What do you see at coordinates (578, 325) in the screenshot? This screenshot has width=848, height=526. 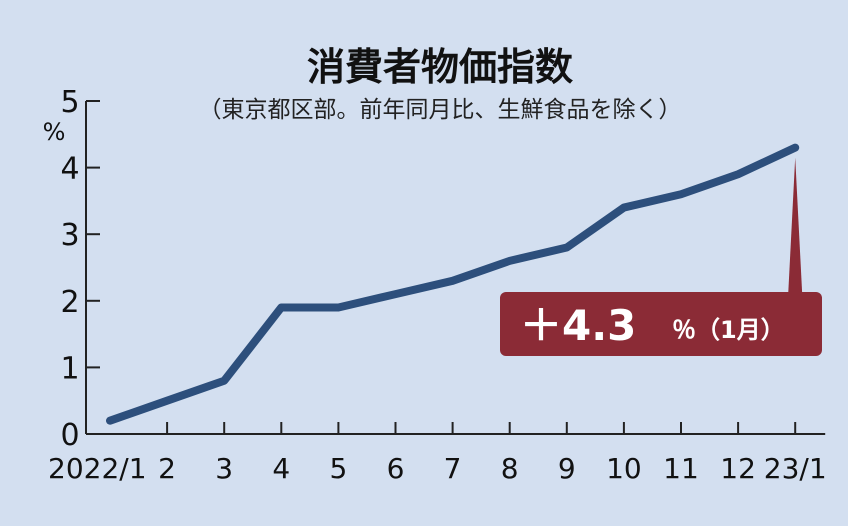 I see `callout-value: ＋4.3` at bounding box center [578, 325].